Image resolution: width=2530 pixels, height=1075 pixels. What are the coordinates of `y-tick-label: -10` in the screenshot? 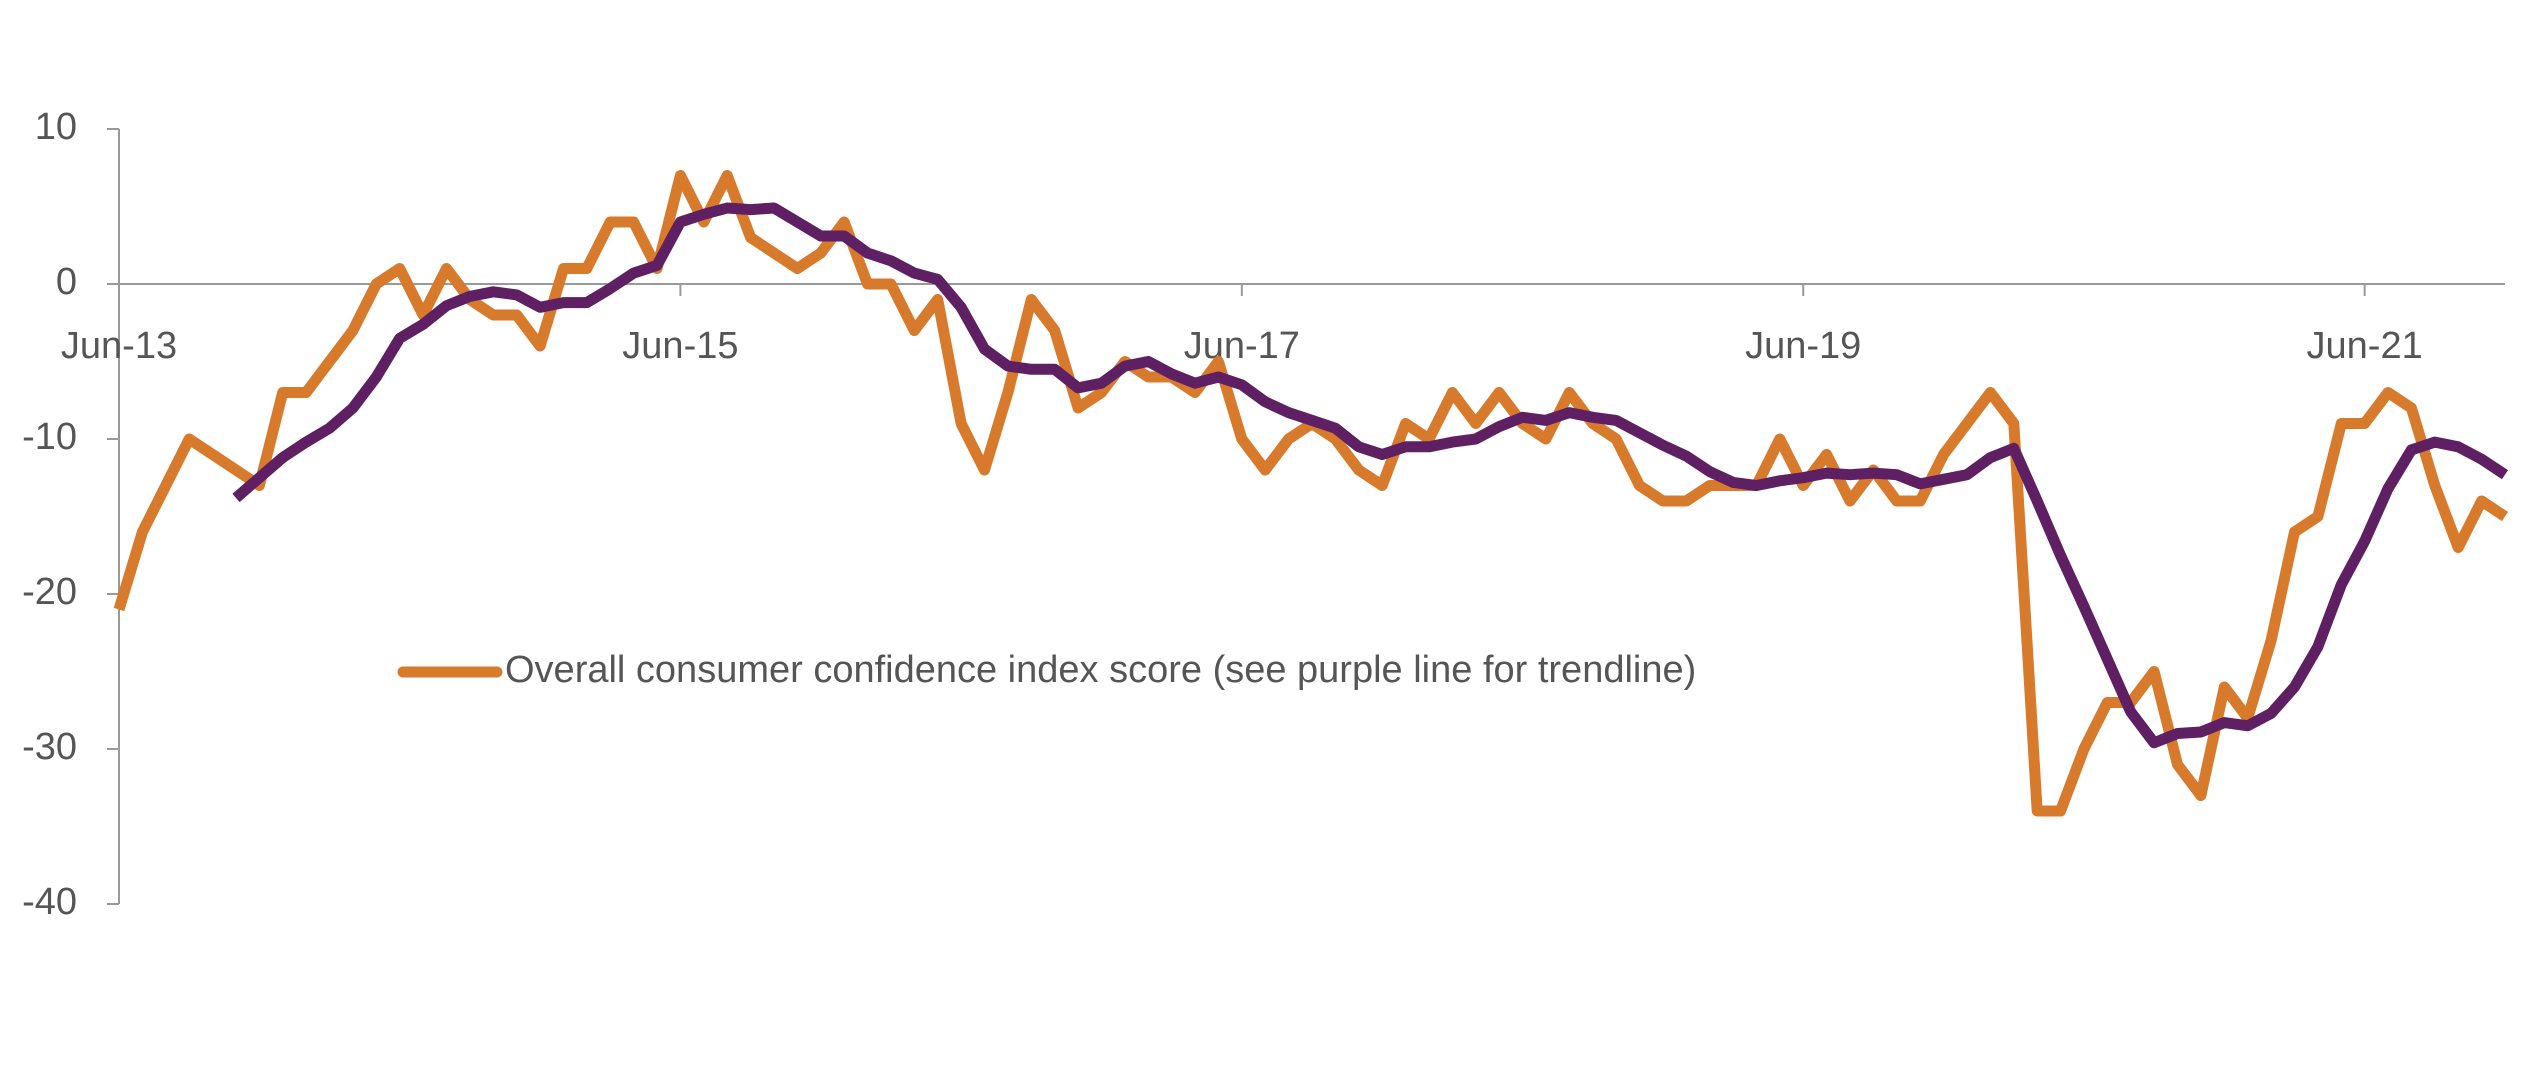 It's located at (49, 437).